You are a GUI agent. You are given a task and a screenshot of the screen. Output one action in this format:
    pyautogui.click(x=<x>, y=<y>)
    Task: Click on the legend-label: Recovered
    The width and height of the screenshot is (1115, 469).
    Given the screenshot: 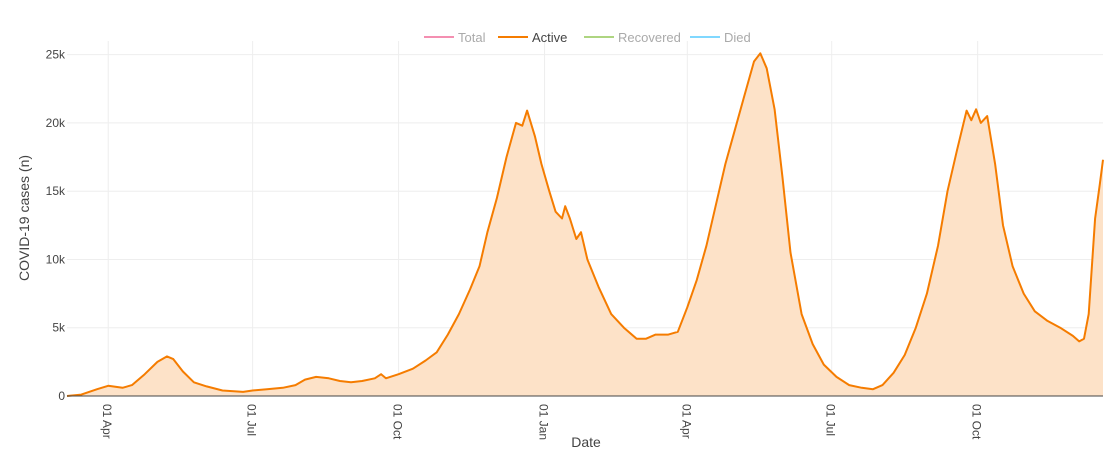 What is the action you would take?
    pyautogui.click(x=649, y=37)
    